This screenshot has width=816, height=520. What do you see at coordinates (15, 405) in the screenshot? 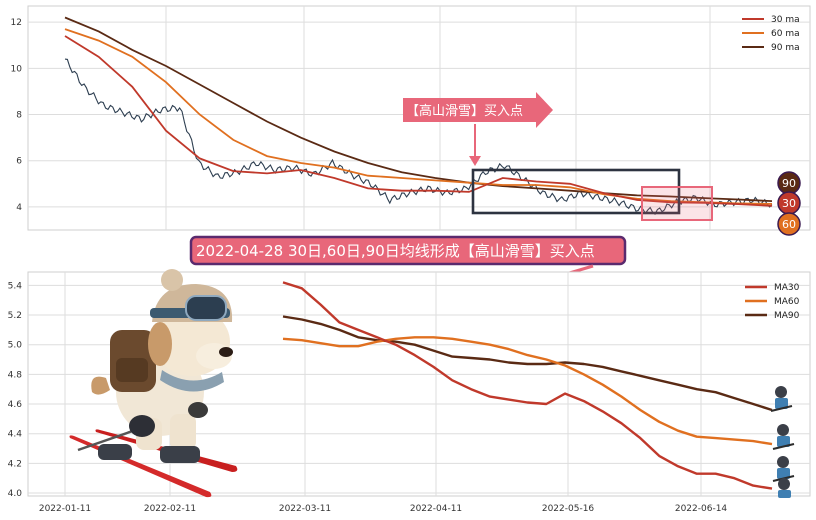
I see `bottom-y-tick-4.6: 4.6` at bounding box center [15, 405].